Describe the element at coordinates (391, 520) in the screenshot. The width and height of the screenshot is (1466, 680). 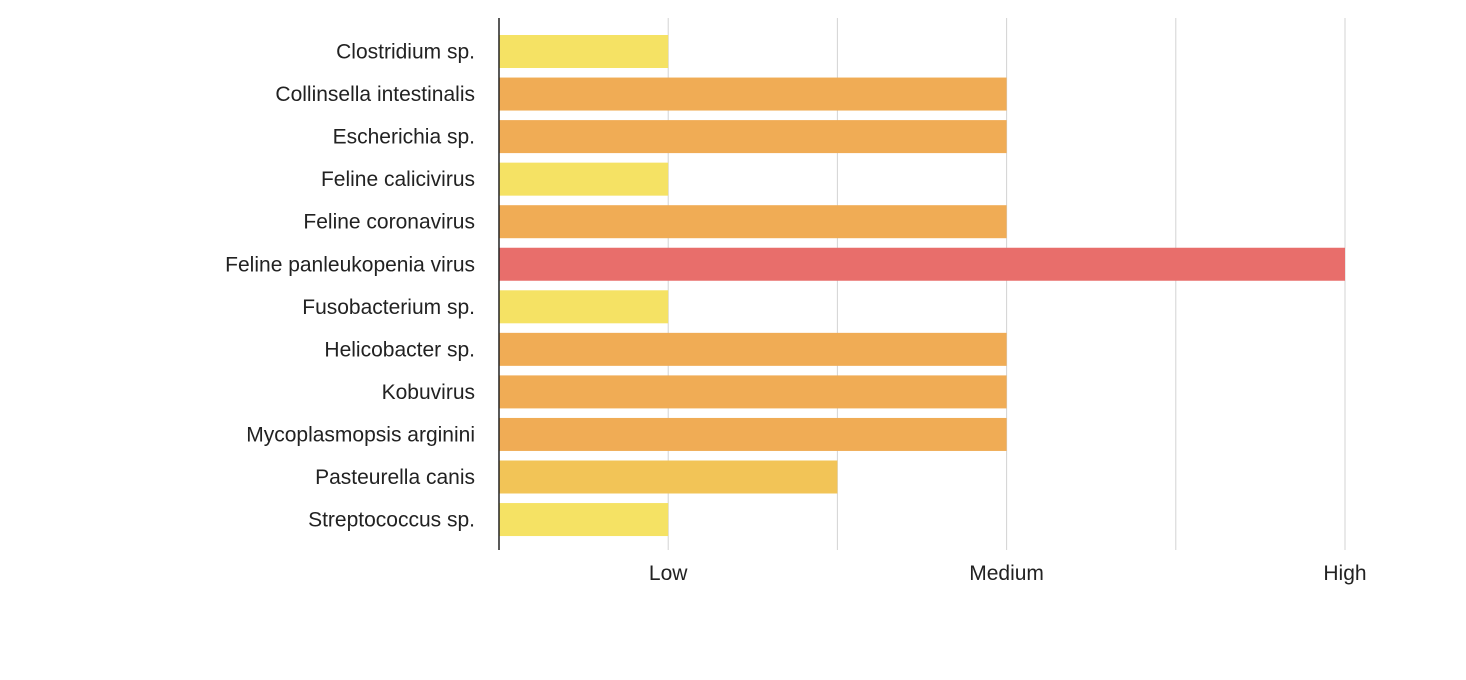
I see `category-label: Streptococcus sp.` at that location.